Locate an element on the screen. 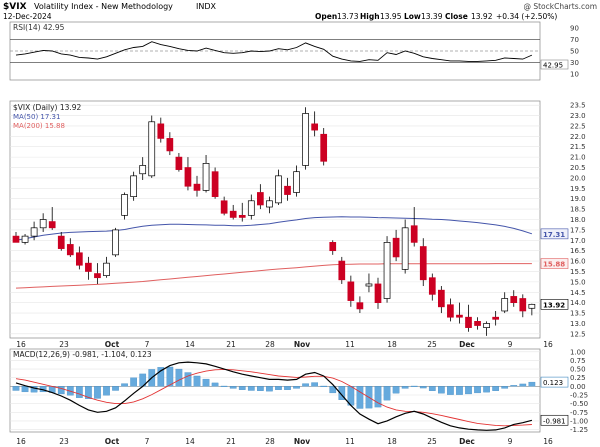 Image resolution: width=600 pixels, height=447 pixels. date-tick-label: 14 is located at coordinates (190, 344).